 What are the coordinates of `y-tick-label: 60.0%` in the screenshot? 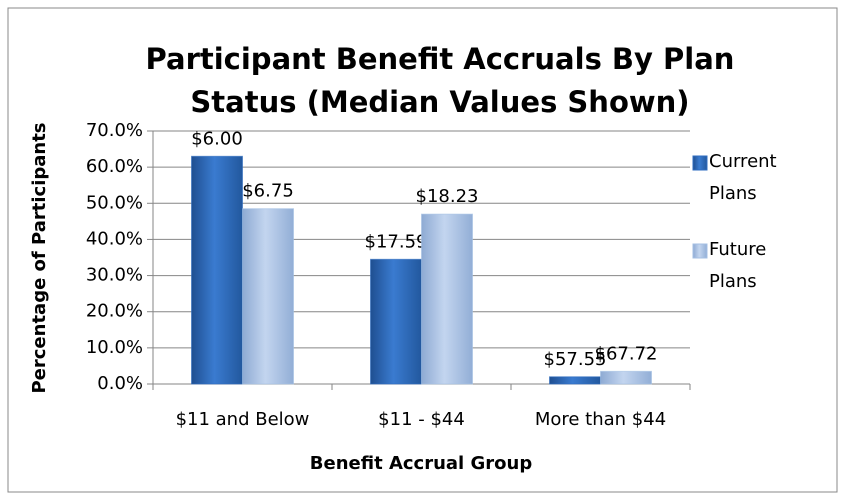 It's located at (114, 166).